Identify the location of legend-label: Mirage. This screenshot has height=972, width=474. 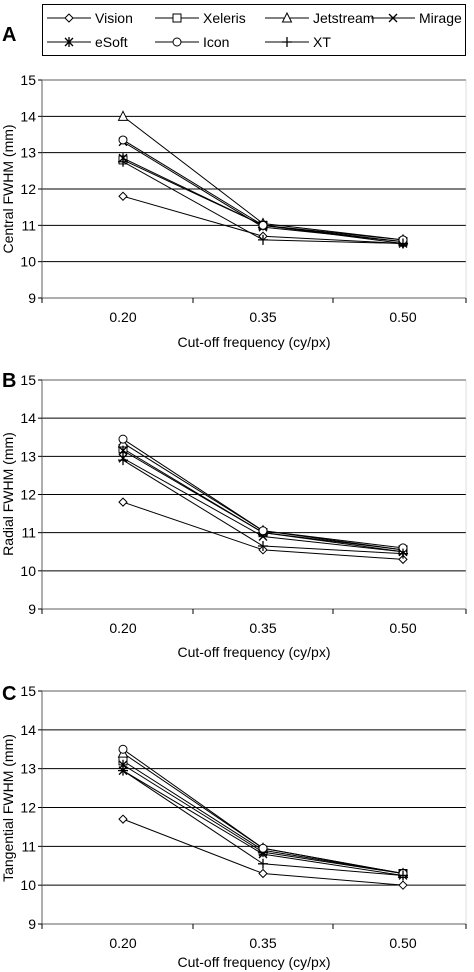
(440, 18).